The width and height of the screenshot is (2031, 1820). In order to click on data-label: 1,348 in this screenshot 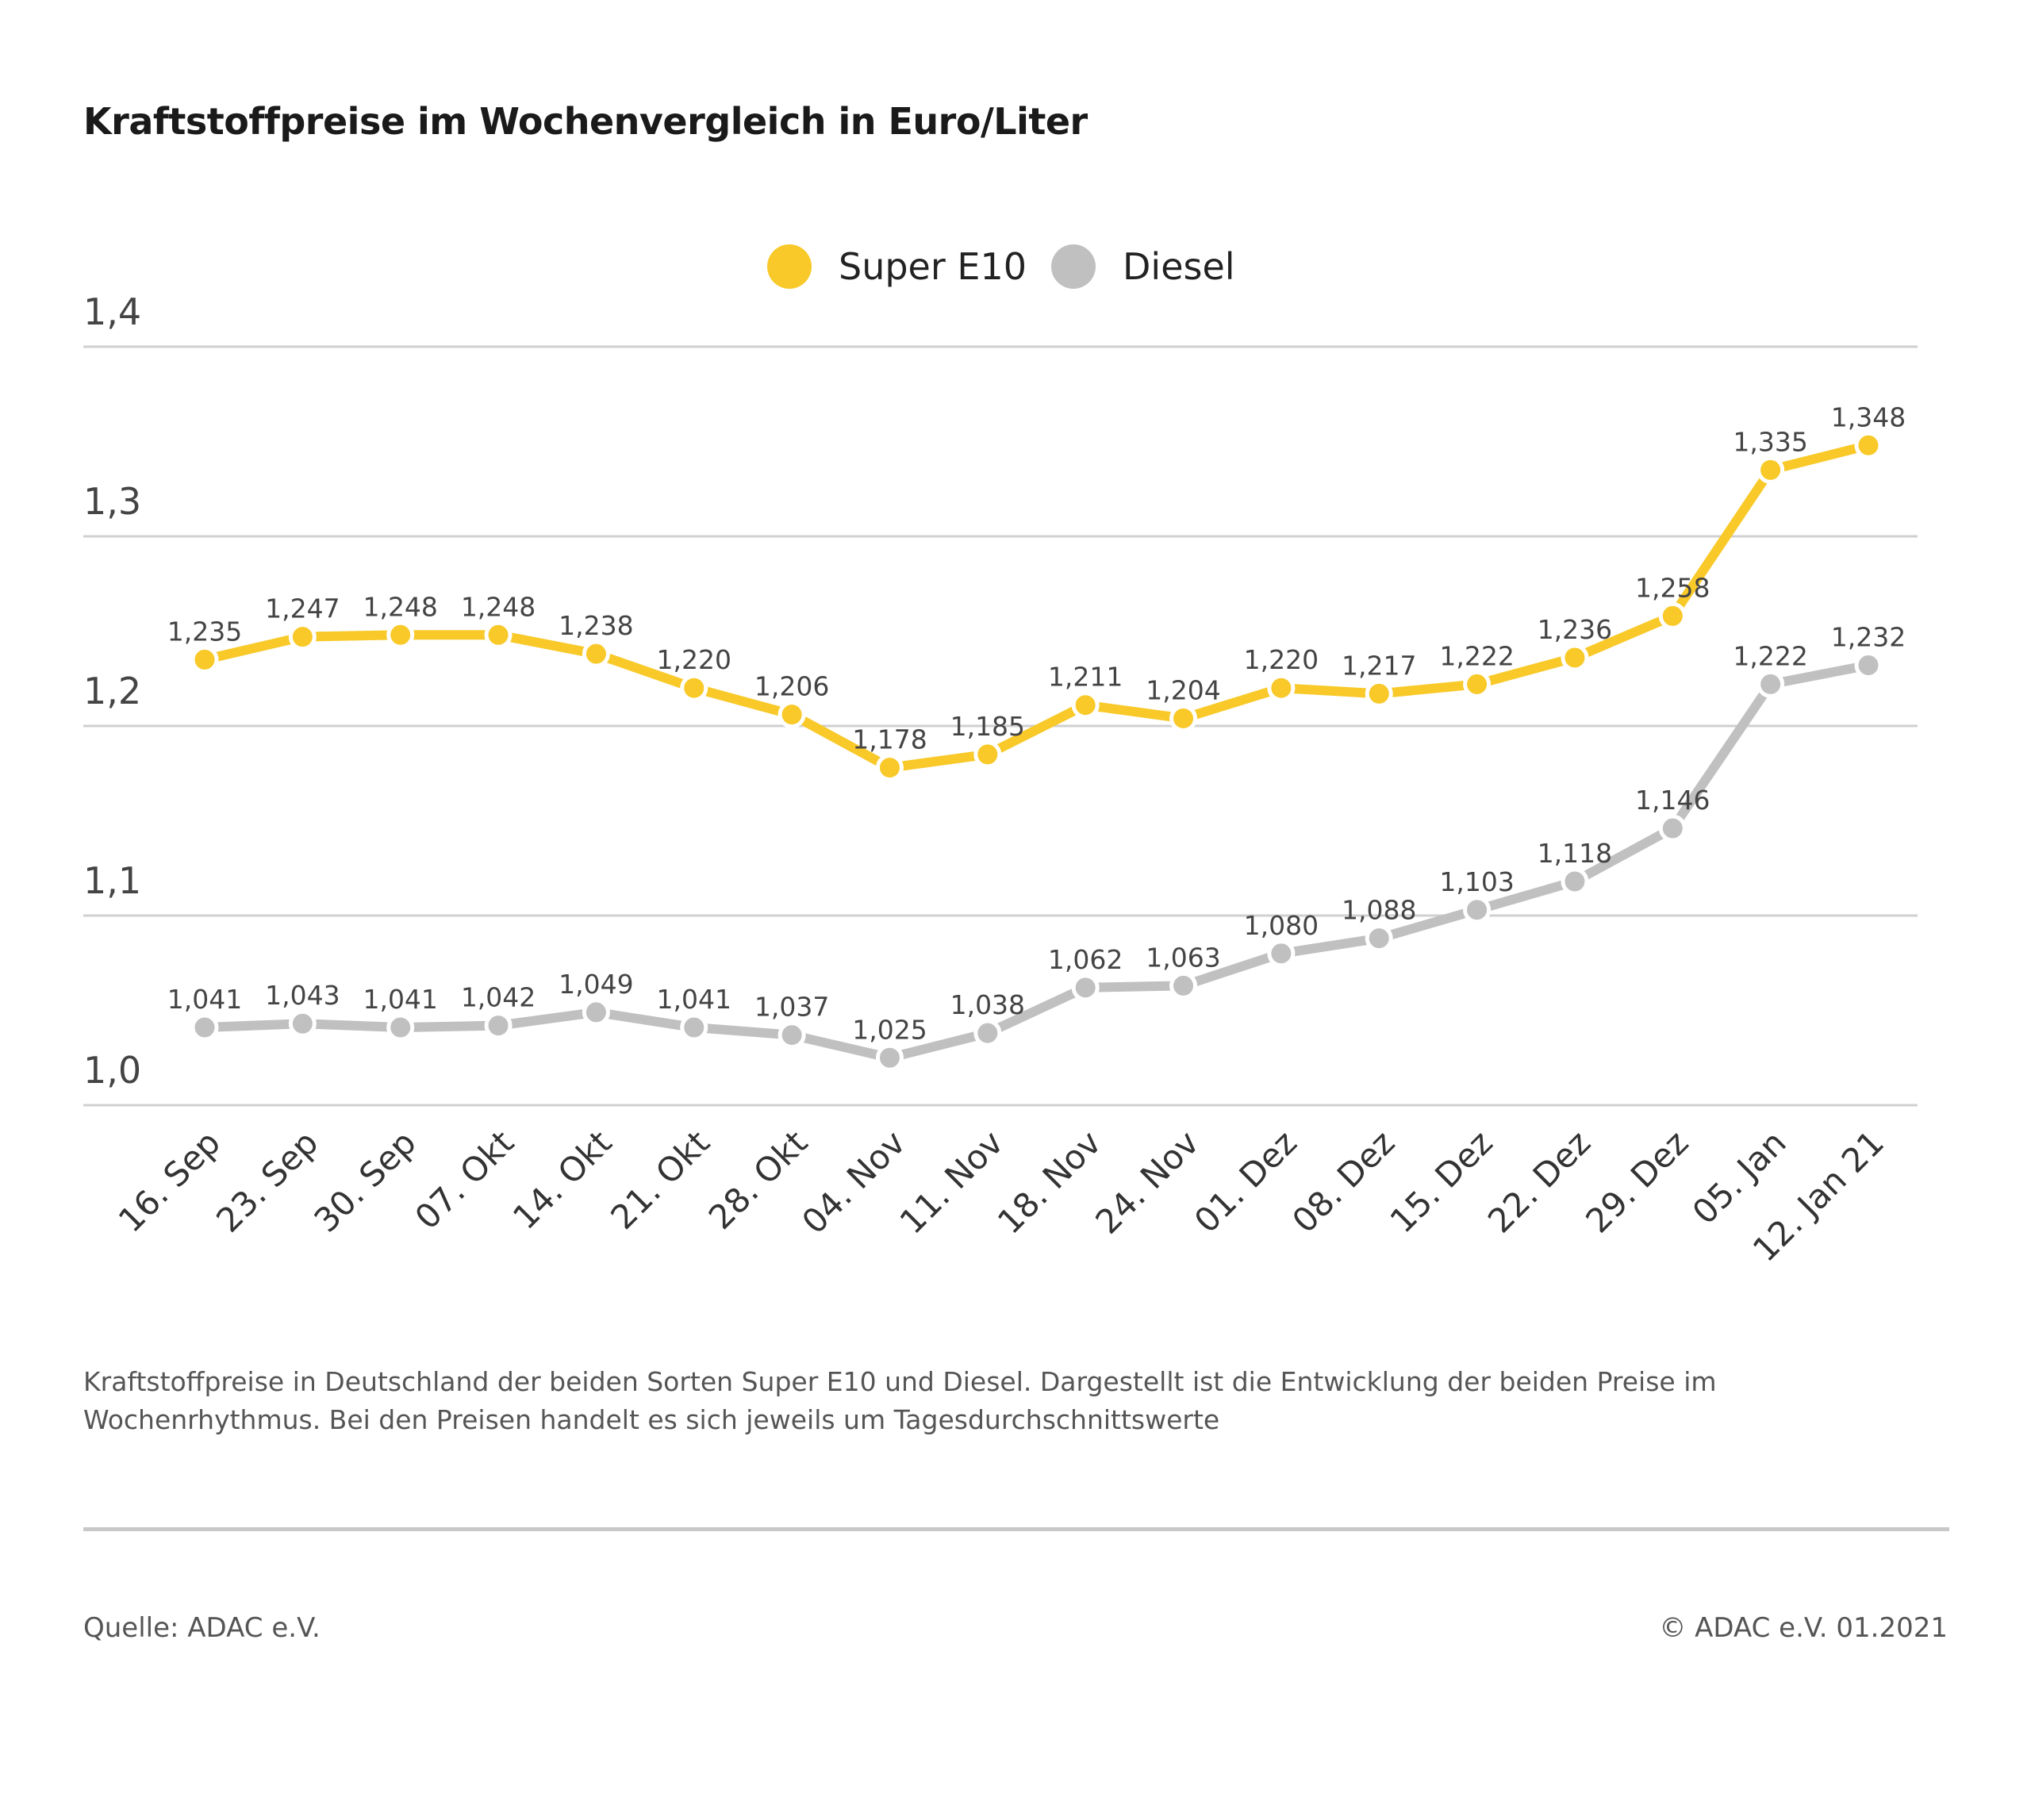, I will do `click(1869, 416)`.